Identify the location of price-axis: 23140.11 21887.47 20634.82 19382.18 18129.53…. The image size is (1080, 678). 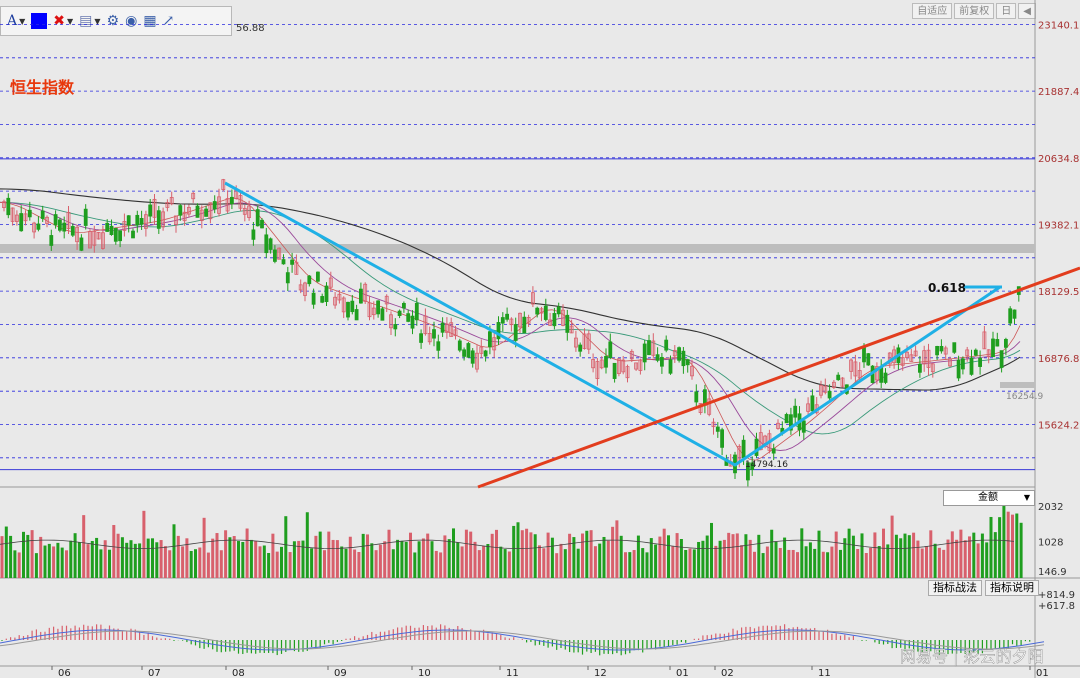
(1059, 225).